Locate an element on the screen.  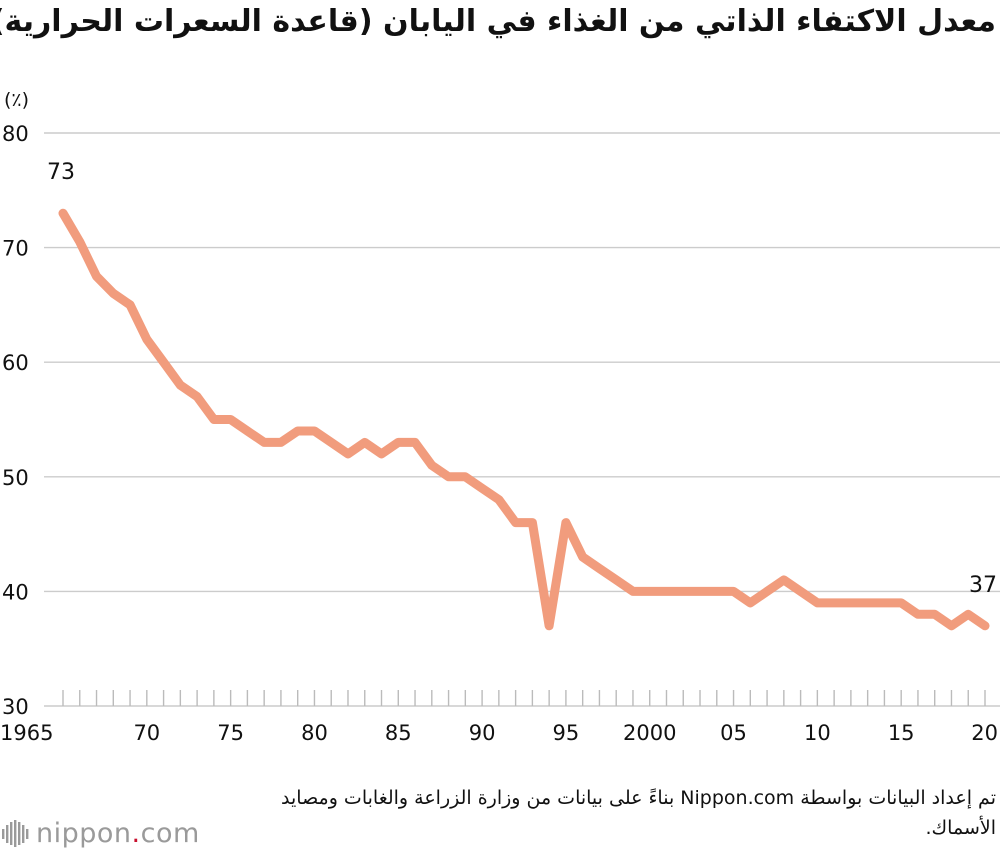
y-tick-label: 60 is located at coordinates (15, 363).